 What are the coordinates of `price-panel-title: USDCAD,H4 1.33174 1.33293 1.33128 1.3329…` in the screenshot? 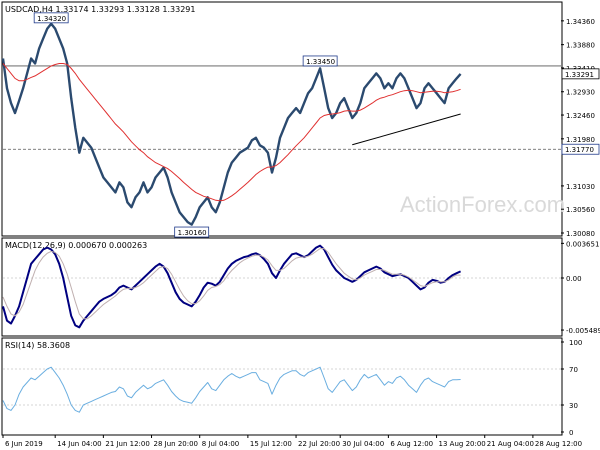 It's located at (100, 9).